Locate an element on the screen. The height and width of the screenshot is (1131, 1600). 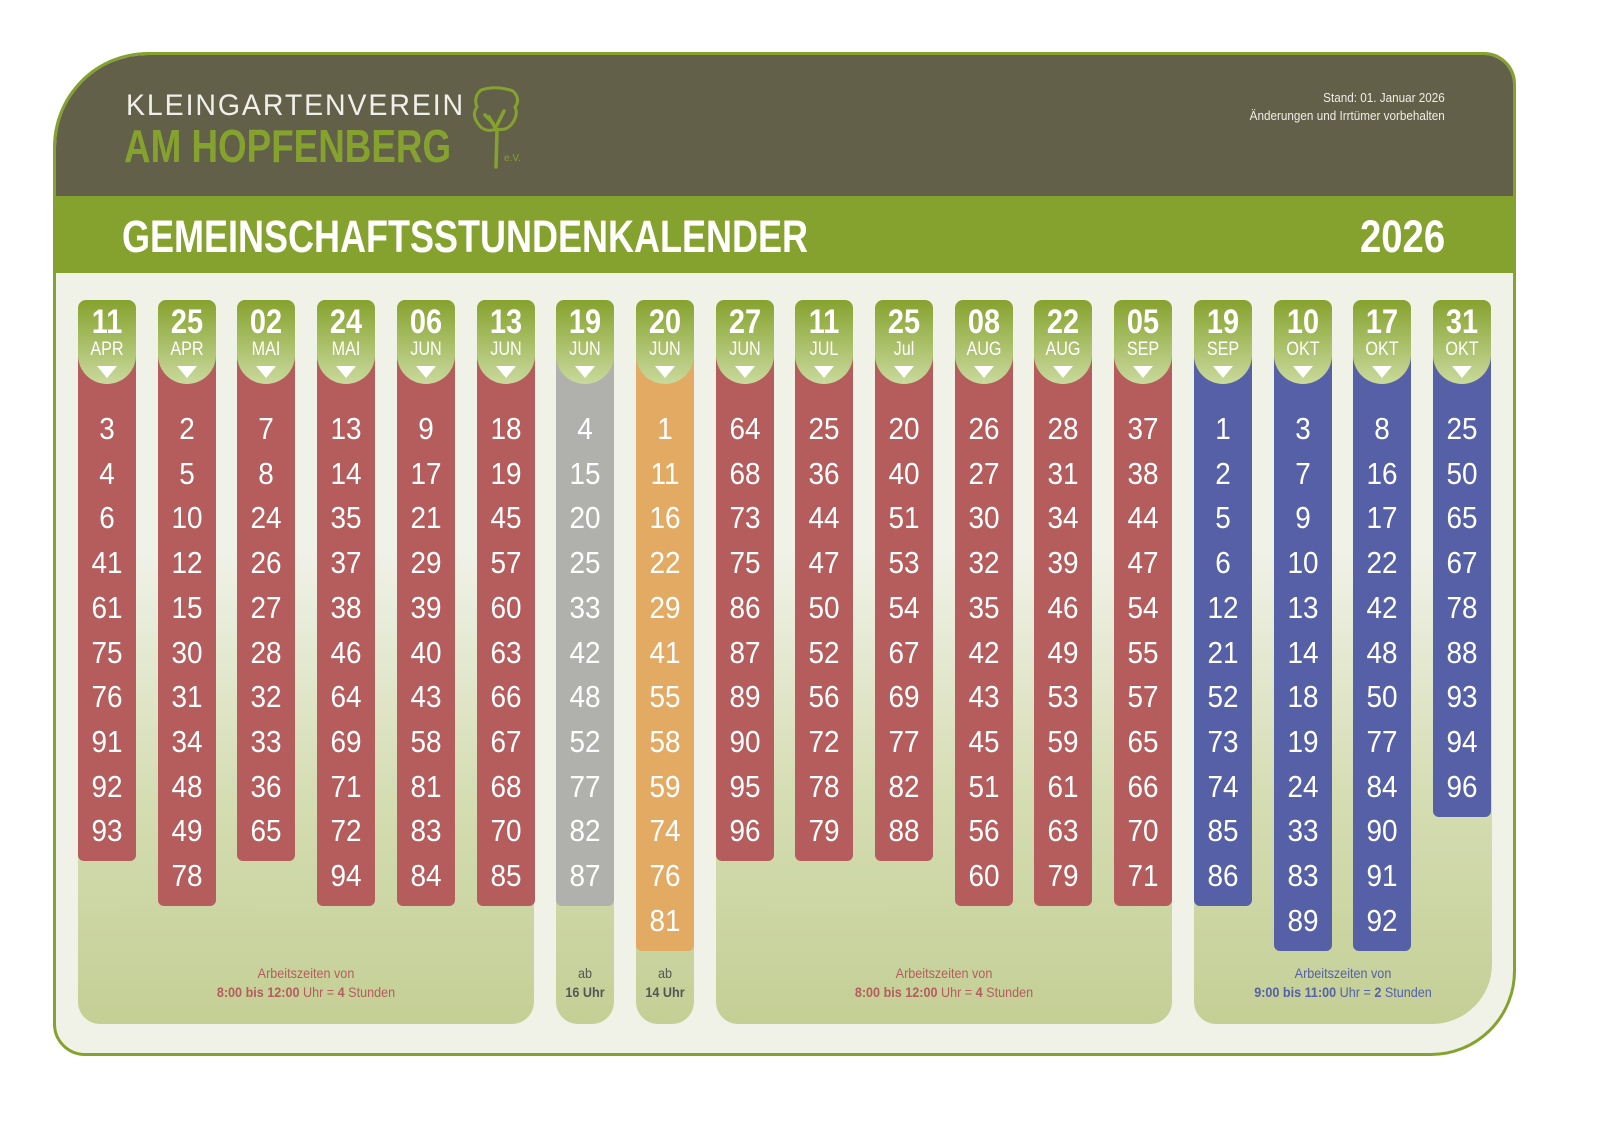
member-number: 73 is located at coordinates (1223, 741).